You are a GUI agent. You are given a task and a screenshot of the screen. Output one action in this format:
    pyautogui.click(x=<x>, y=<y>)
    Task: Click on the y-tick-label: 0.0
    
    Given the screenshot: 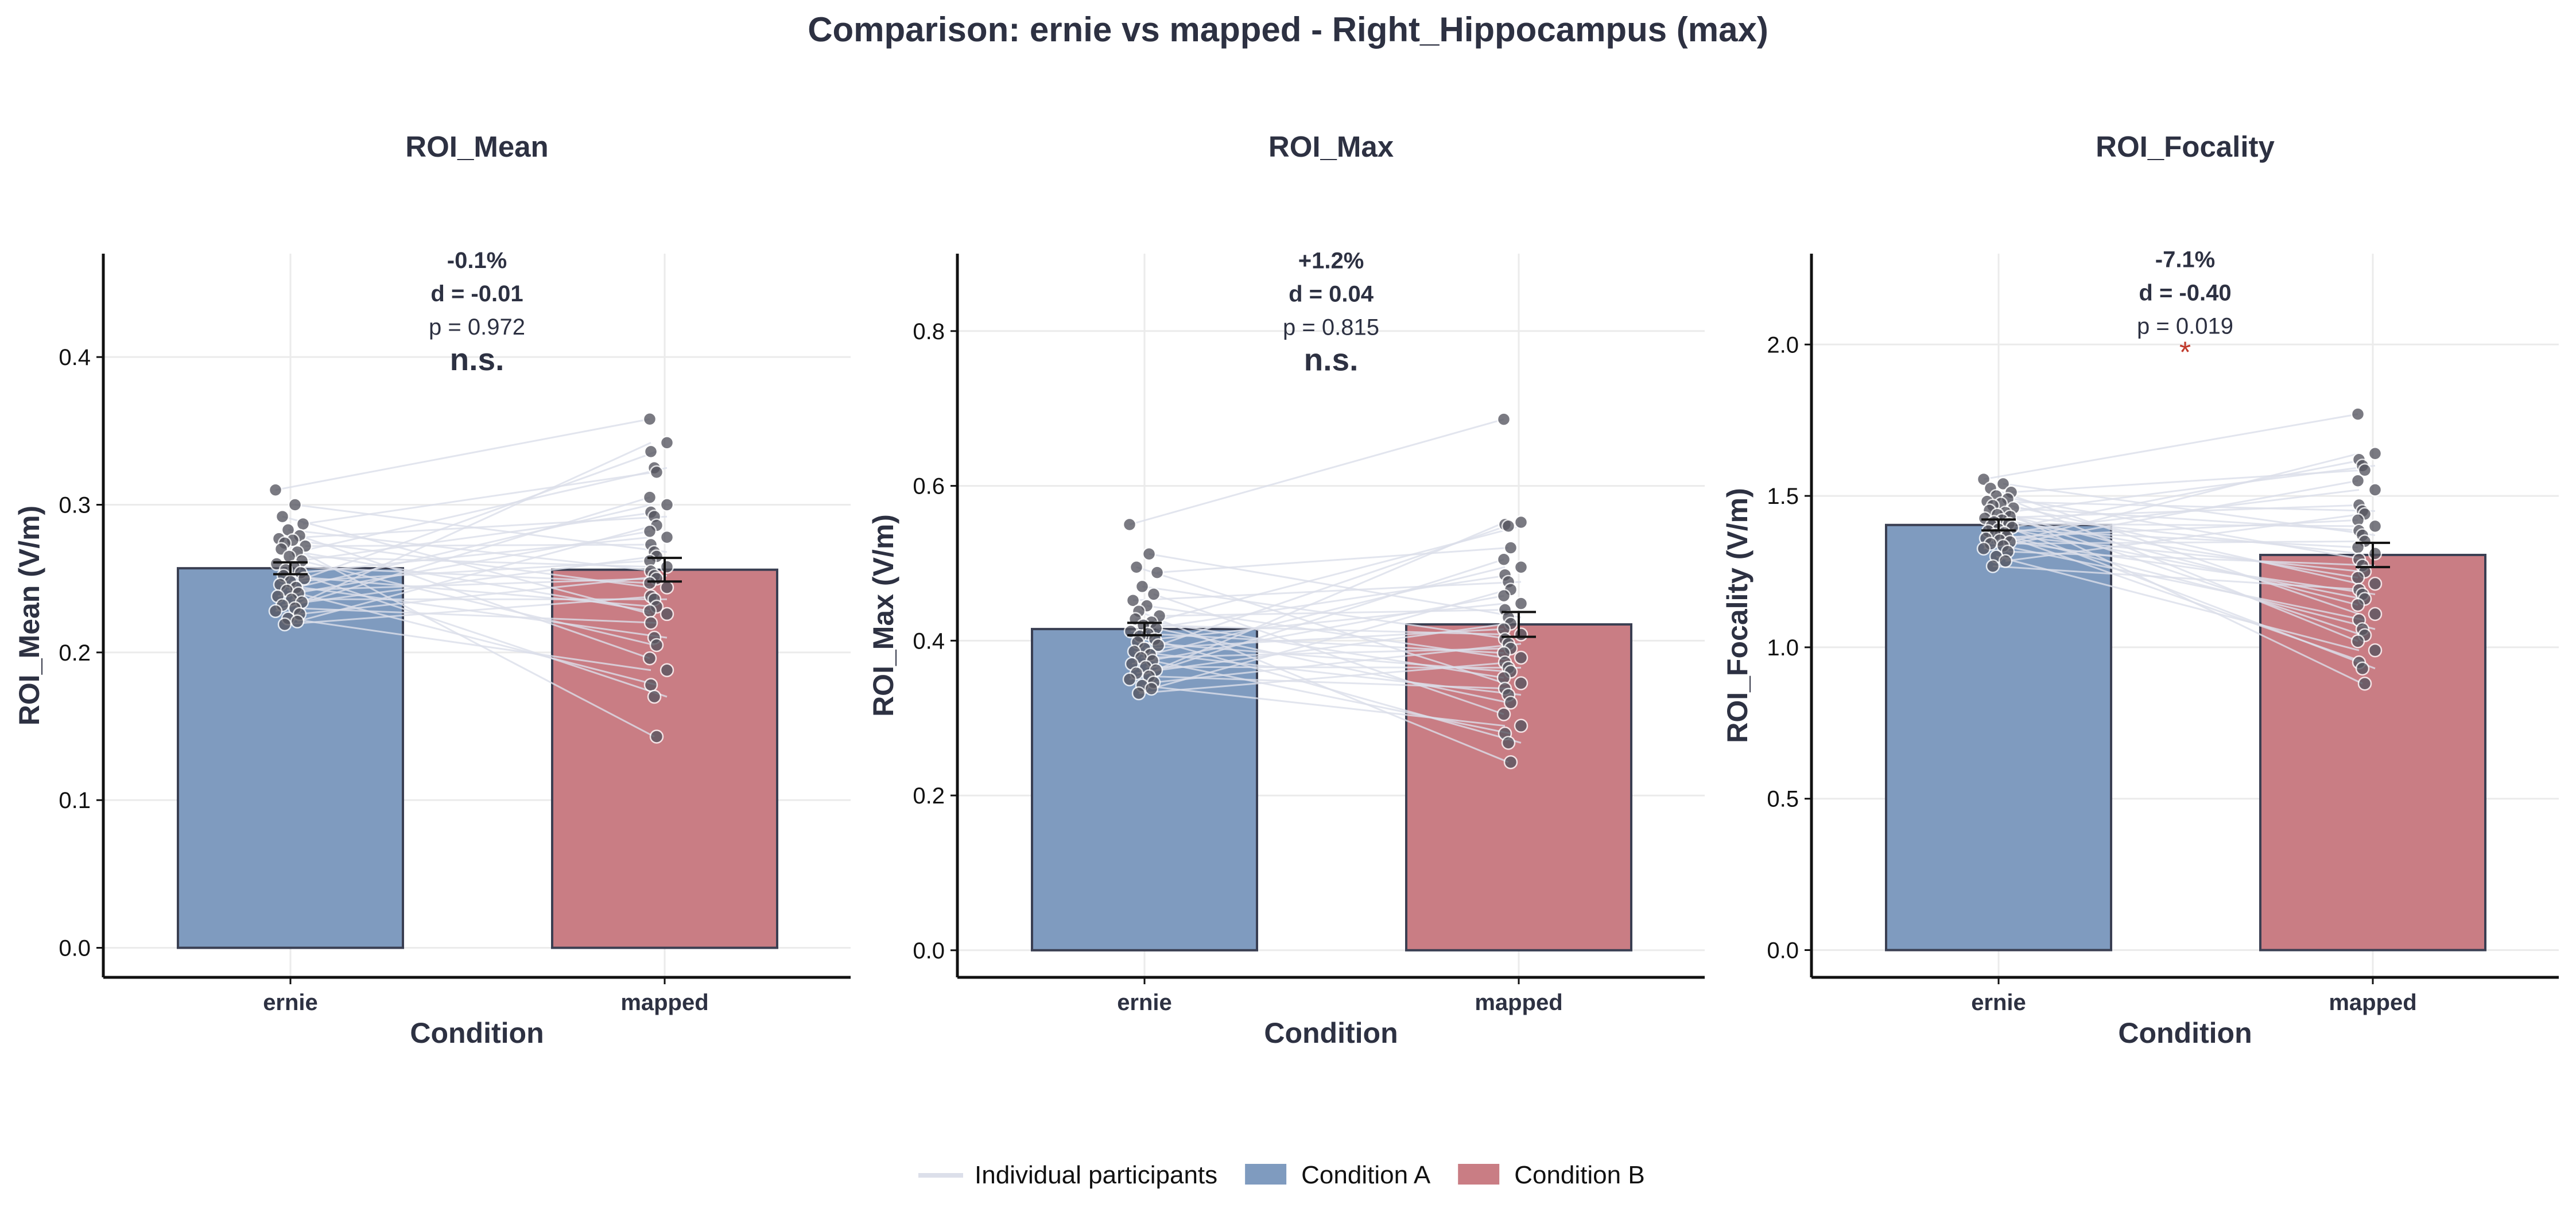 What is the action you would take?
    pyautogui.click(x=75, y=948)
    